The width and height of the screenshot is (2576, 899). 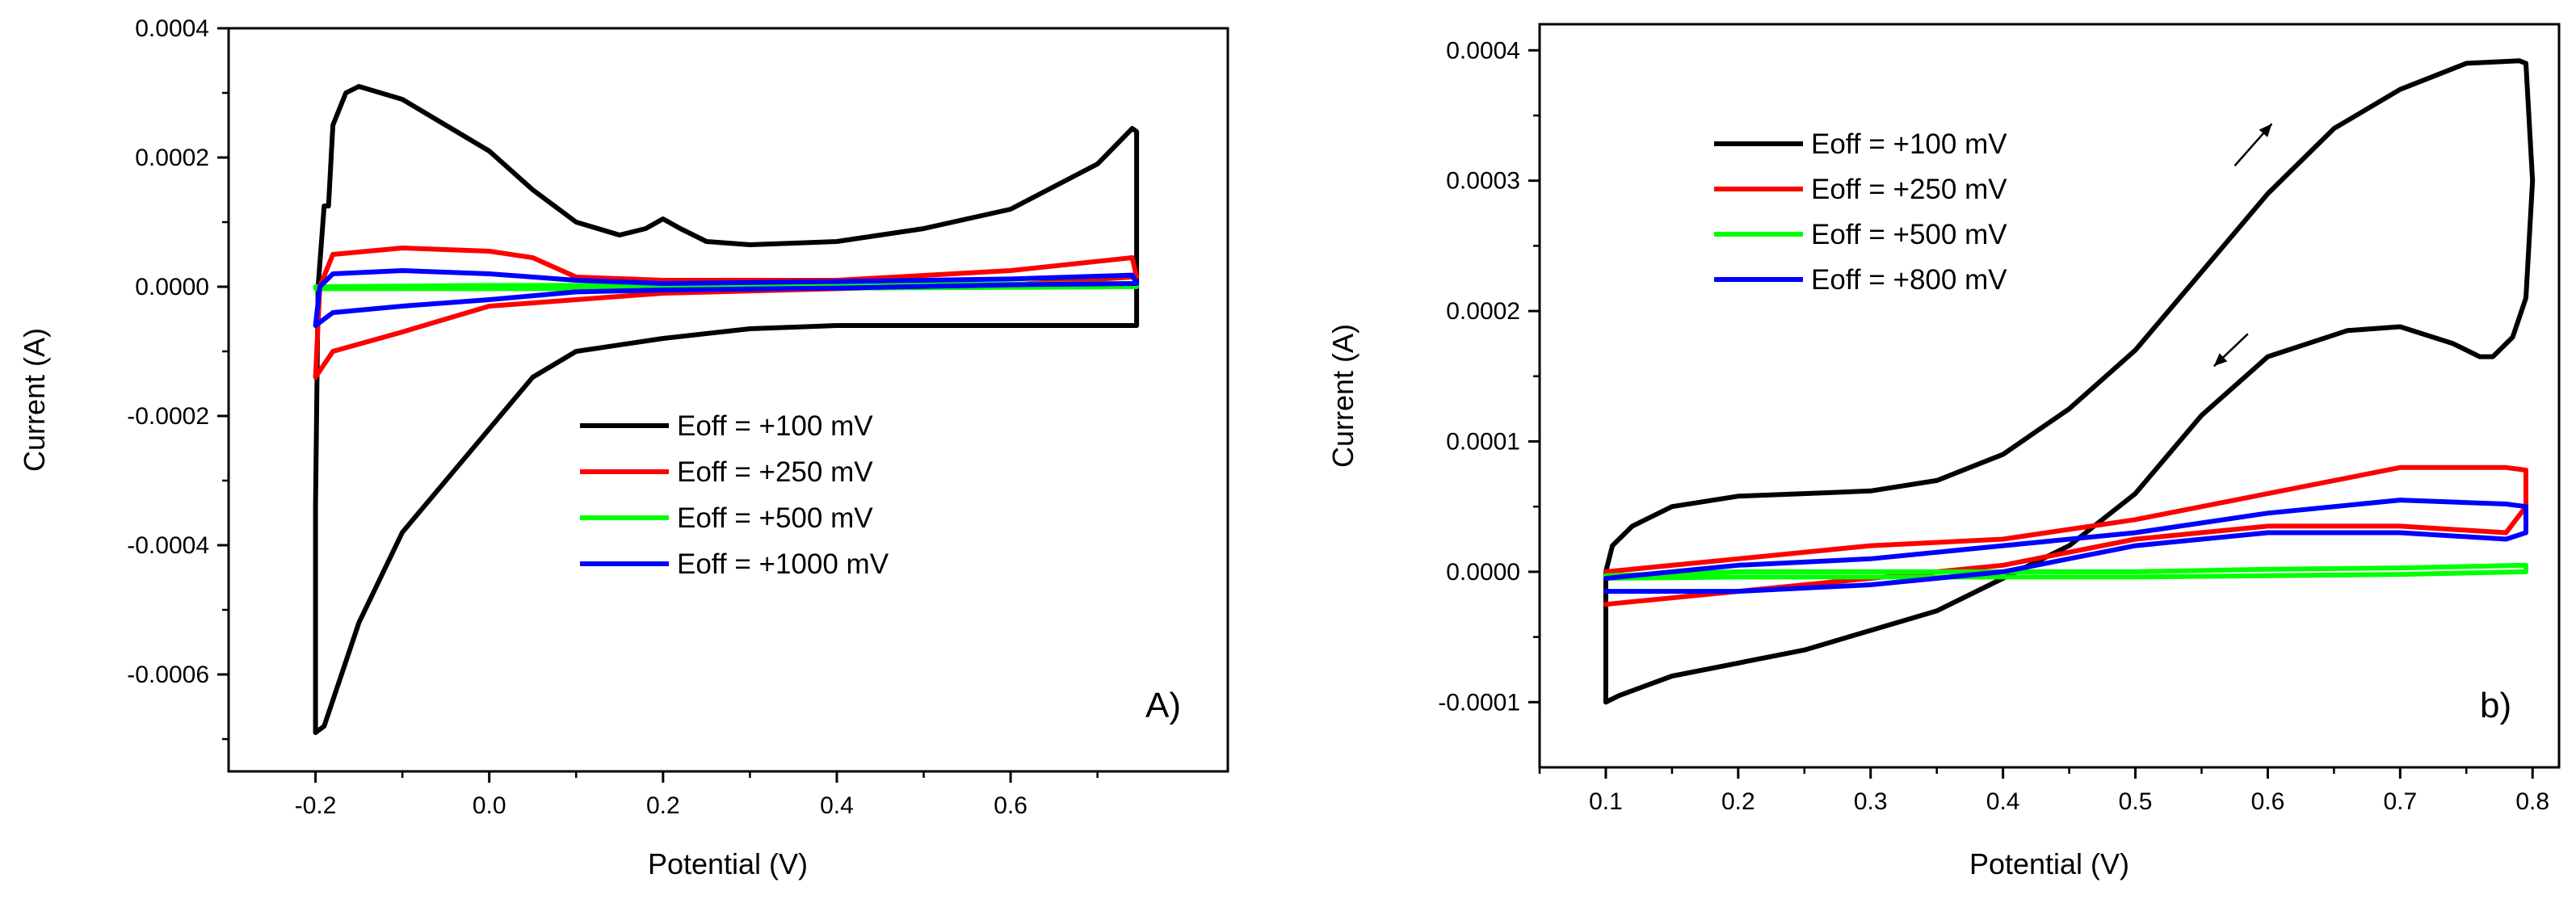 I want to click on series-line-eoff-1000-mv, so click(x=726, y=298).